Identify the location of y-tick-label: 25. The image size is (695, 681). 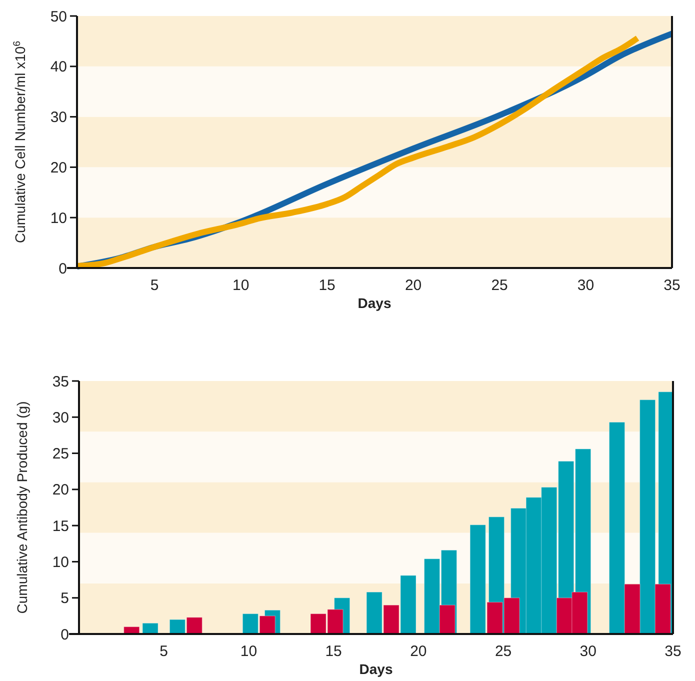
(60, 454).